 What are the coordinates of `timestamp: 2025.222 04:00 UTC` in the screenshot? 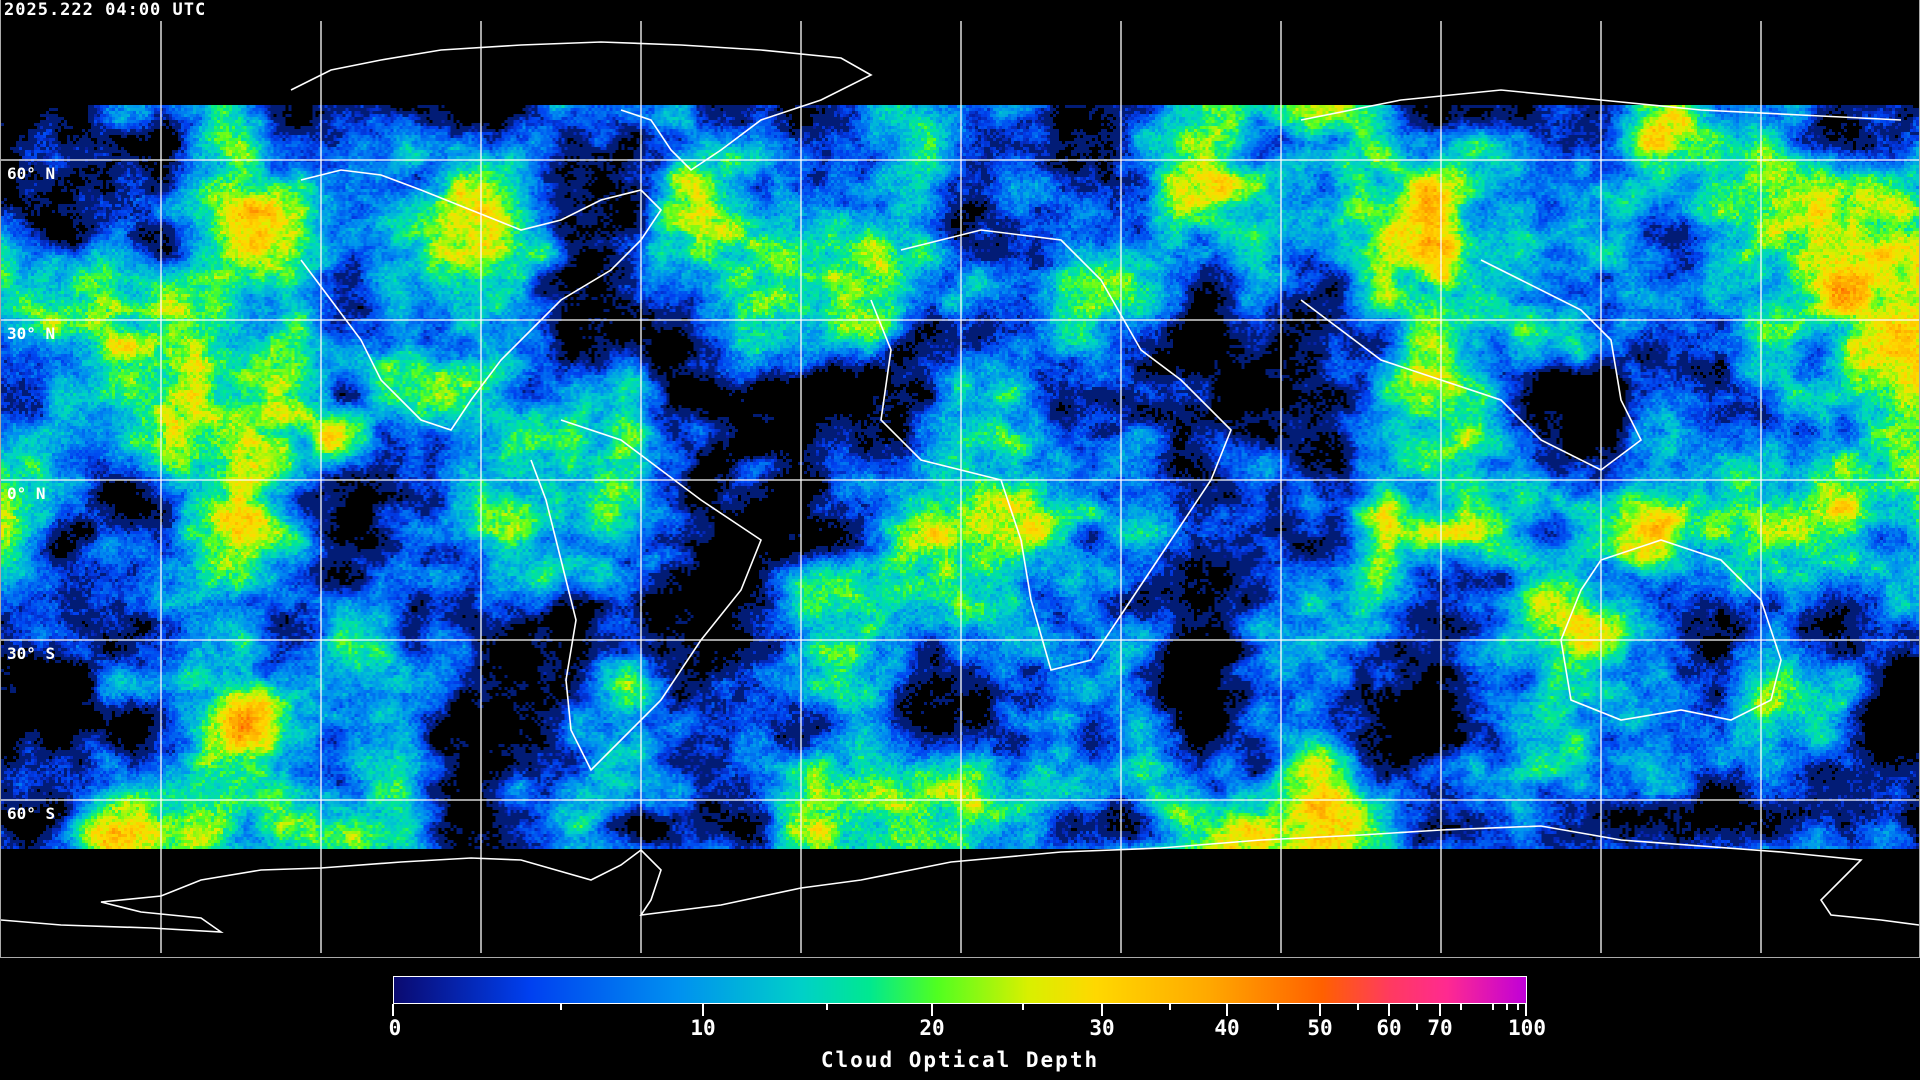 It's located at (105, 10).